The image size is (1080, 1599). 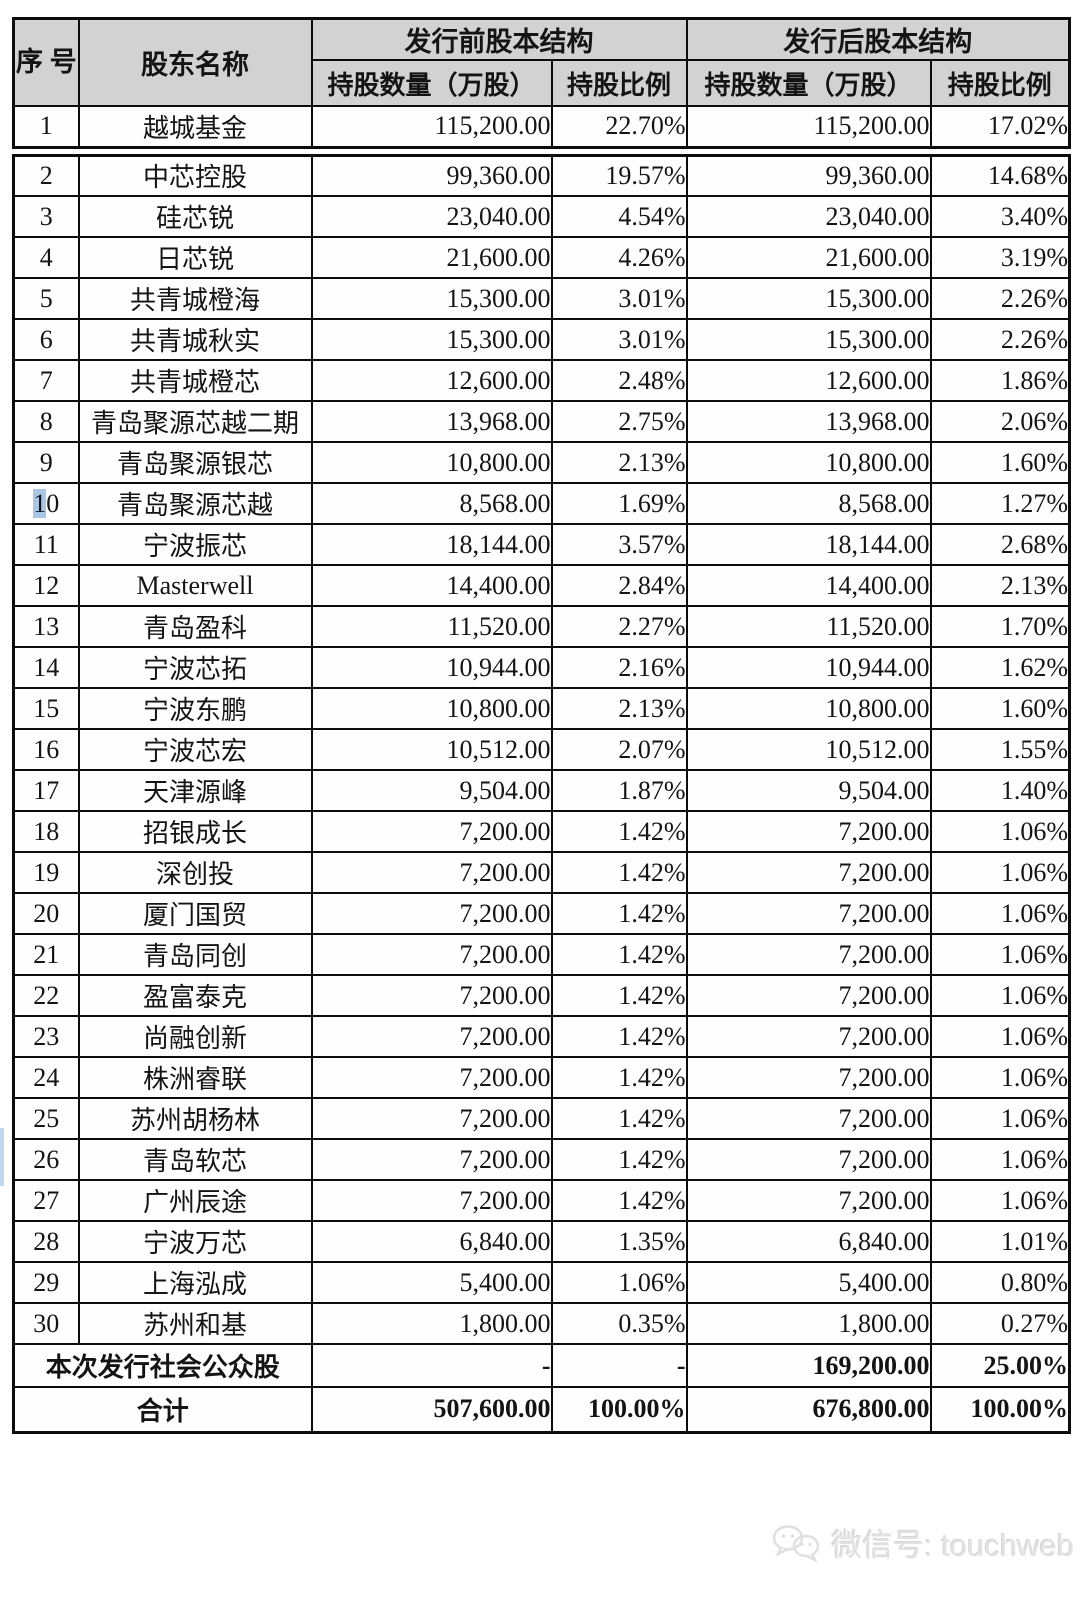 I want to click on pre-issue-qty-cell: 13,968.00, so click(x=431, y=421).